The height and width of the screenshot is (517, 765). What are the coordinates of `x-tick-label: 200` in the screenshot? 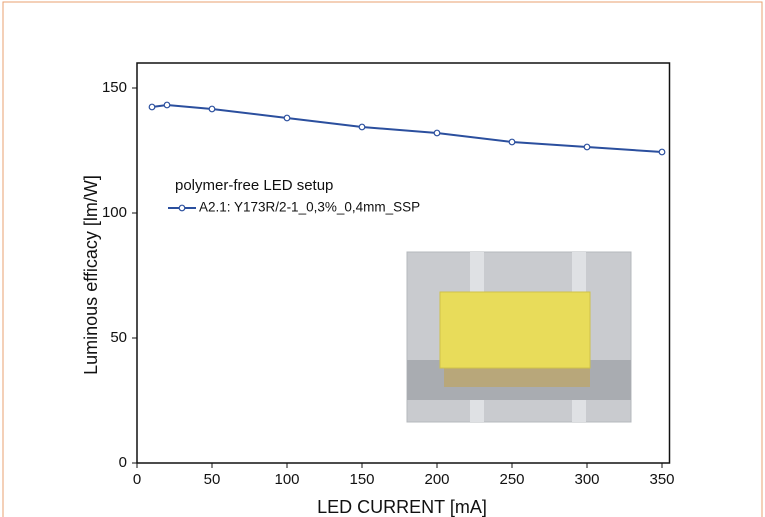 It's located at (436, 479).